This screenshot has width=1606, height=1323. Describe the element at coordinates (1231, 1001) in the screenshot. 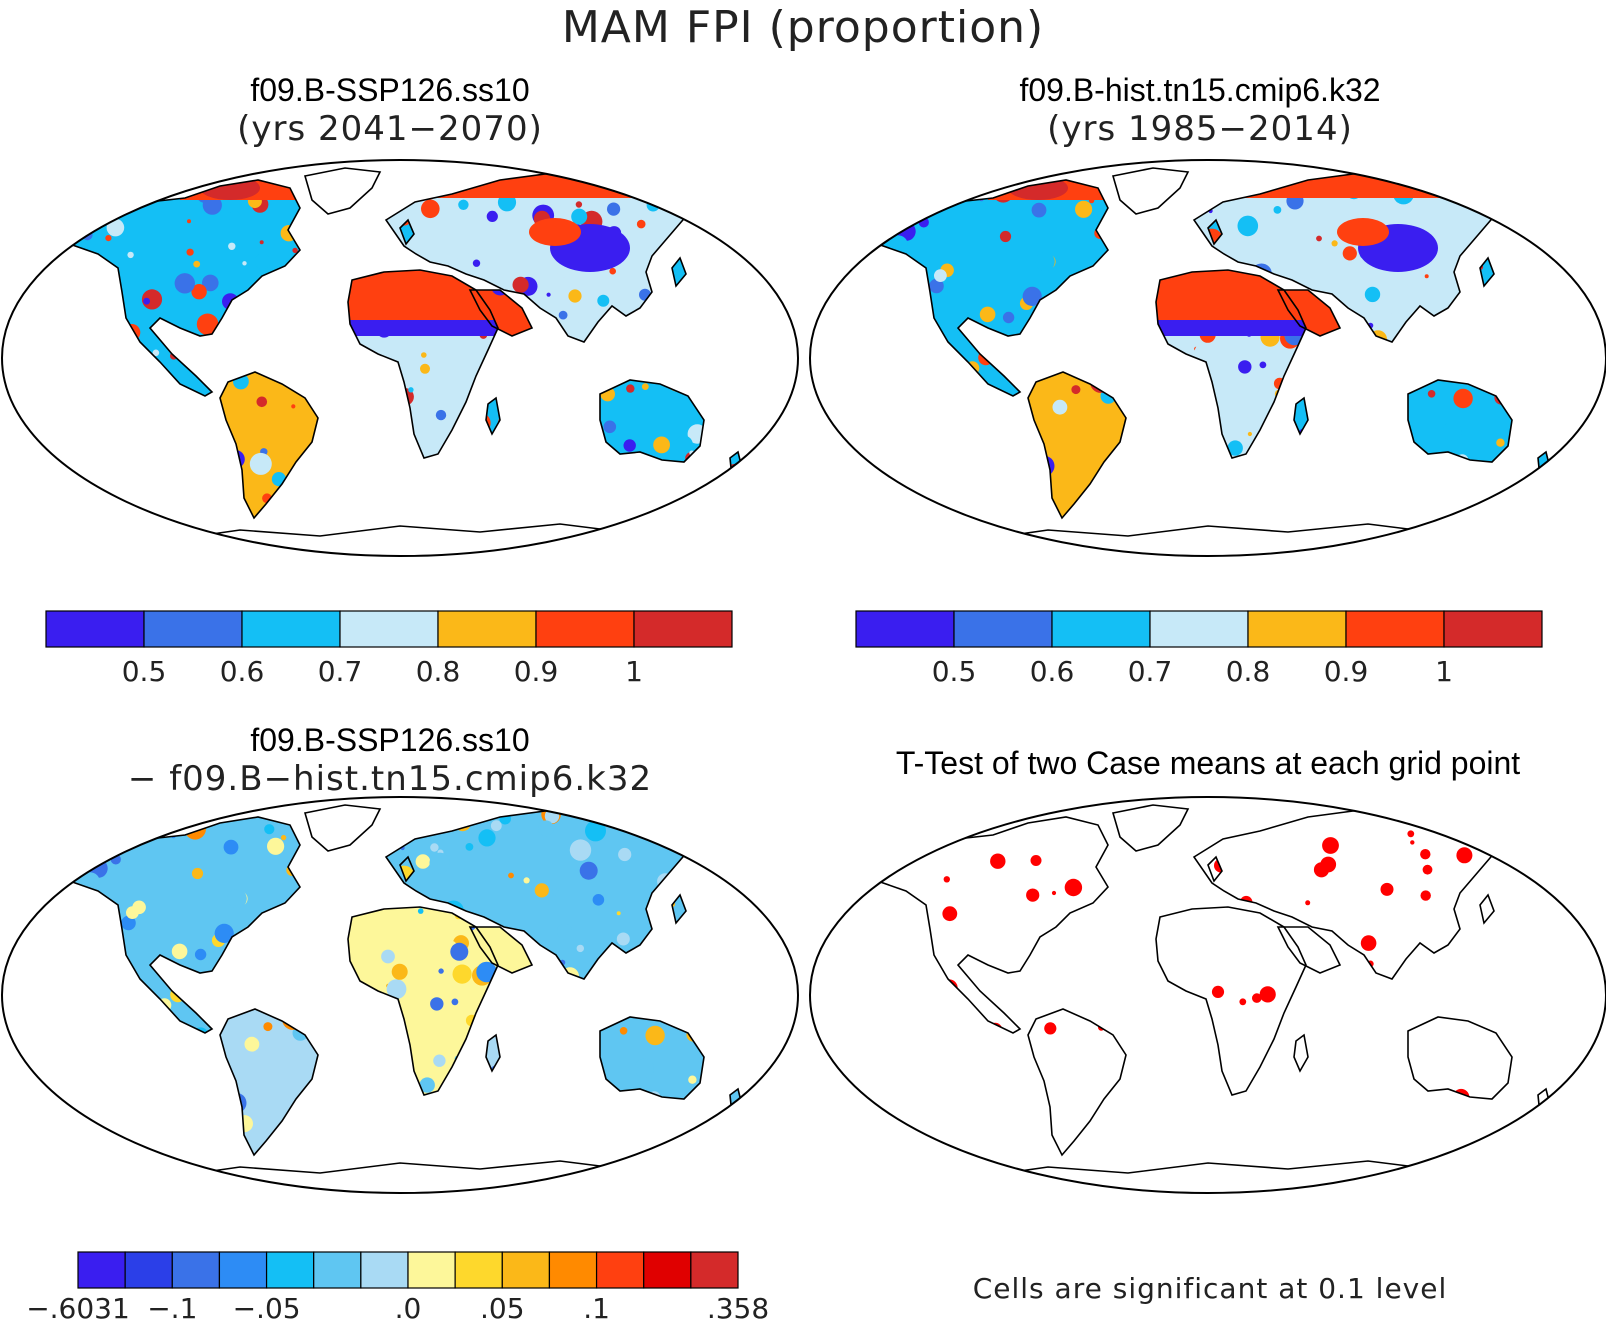

I see `land-africa` at that location.